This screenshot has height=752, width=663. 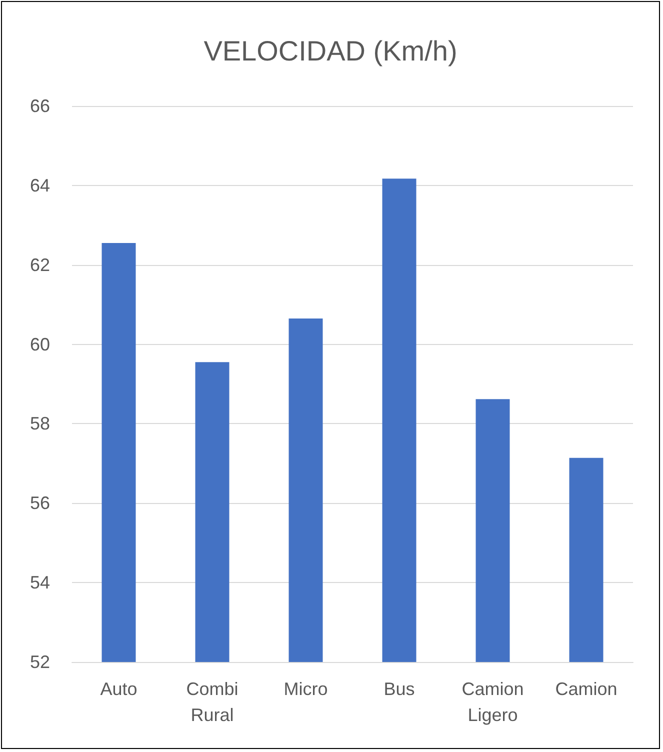 I want to click on y-tick-label: 62, so click(x=40, y=264).